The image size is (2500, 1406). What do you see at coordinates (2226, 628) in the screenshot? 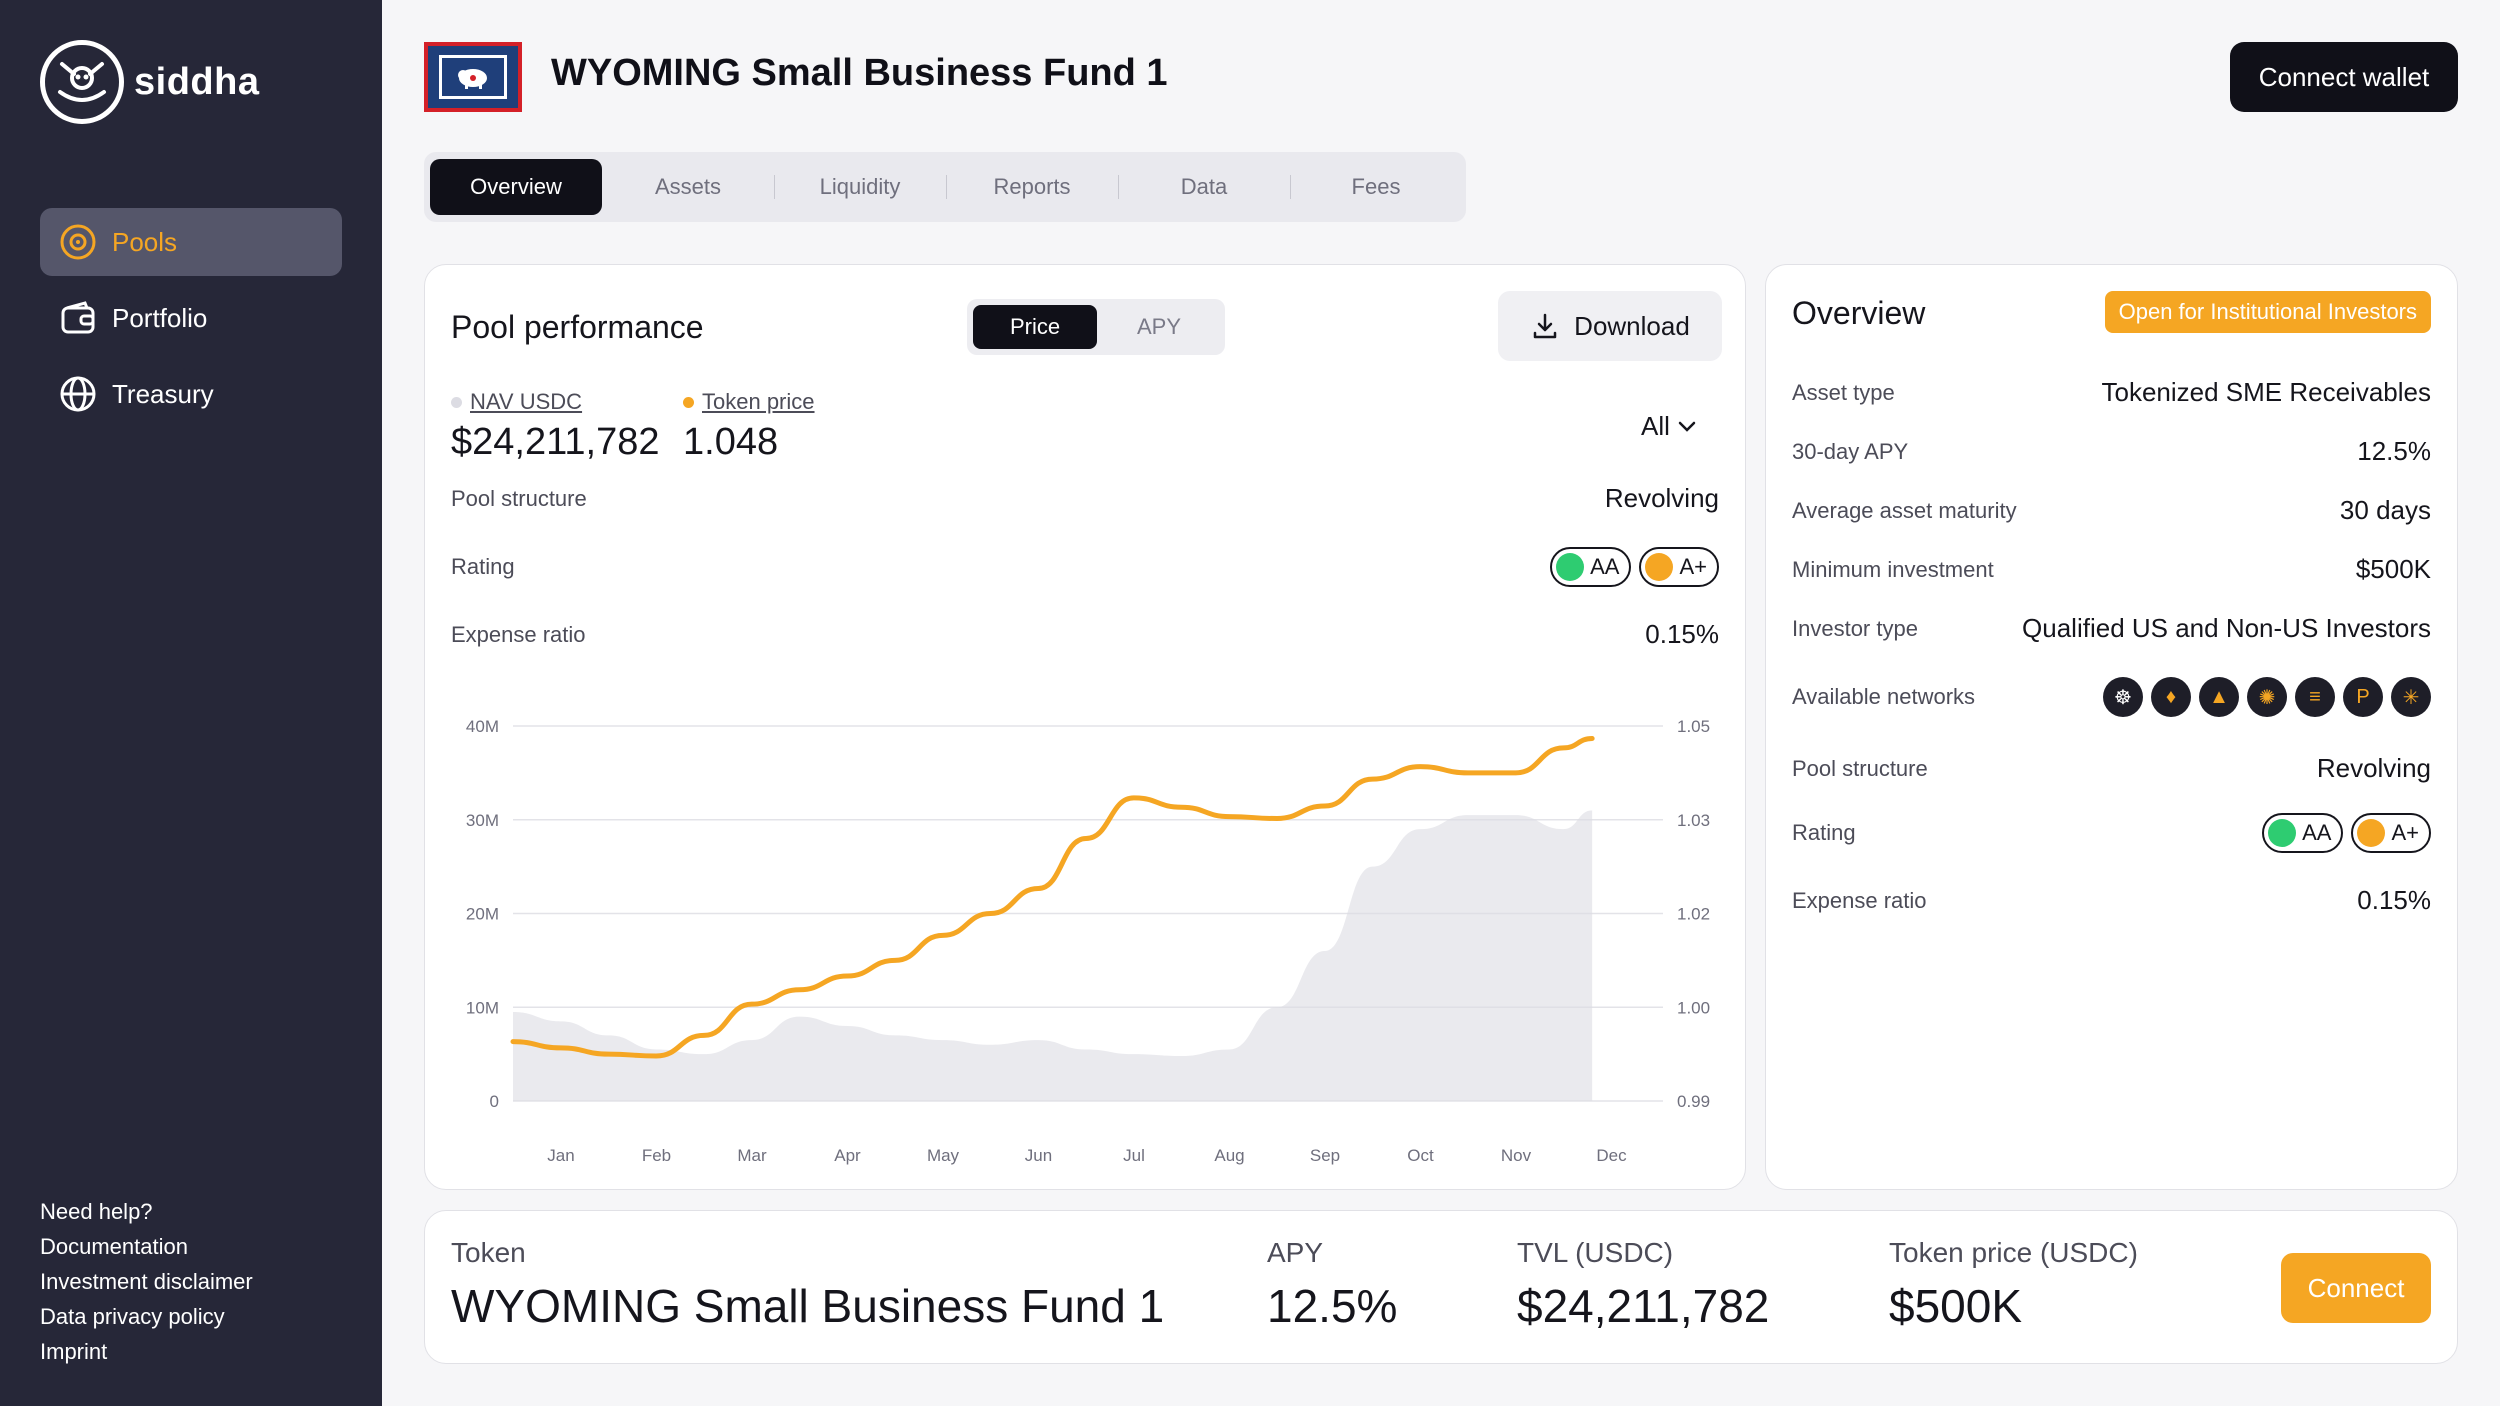
I see `investor-type-value: Qualified US and Non-US Investors` at bounding box center [2226, 628].